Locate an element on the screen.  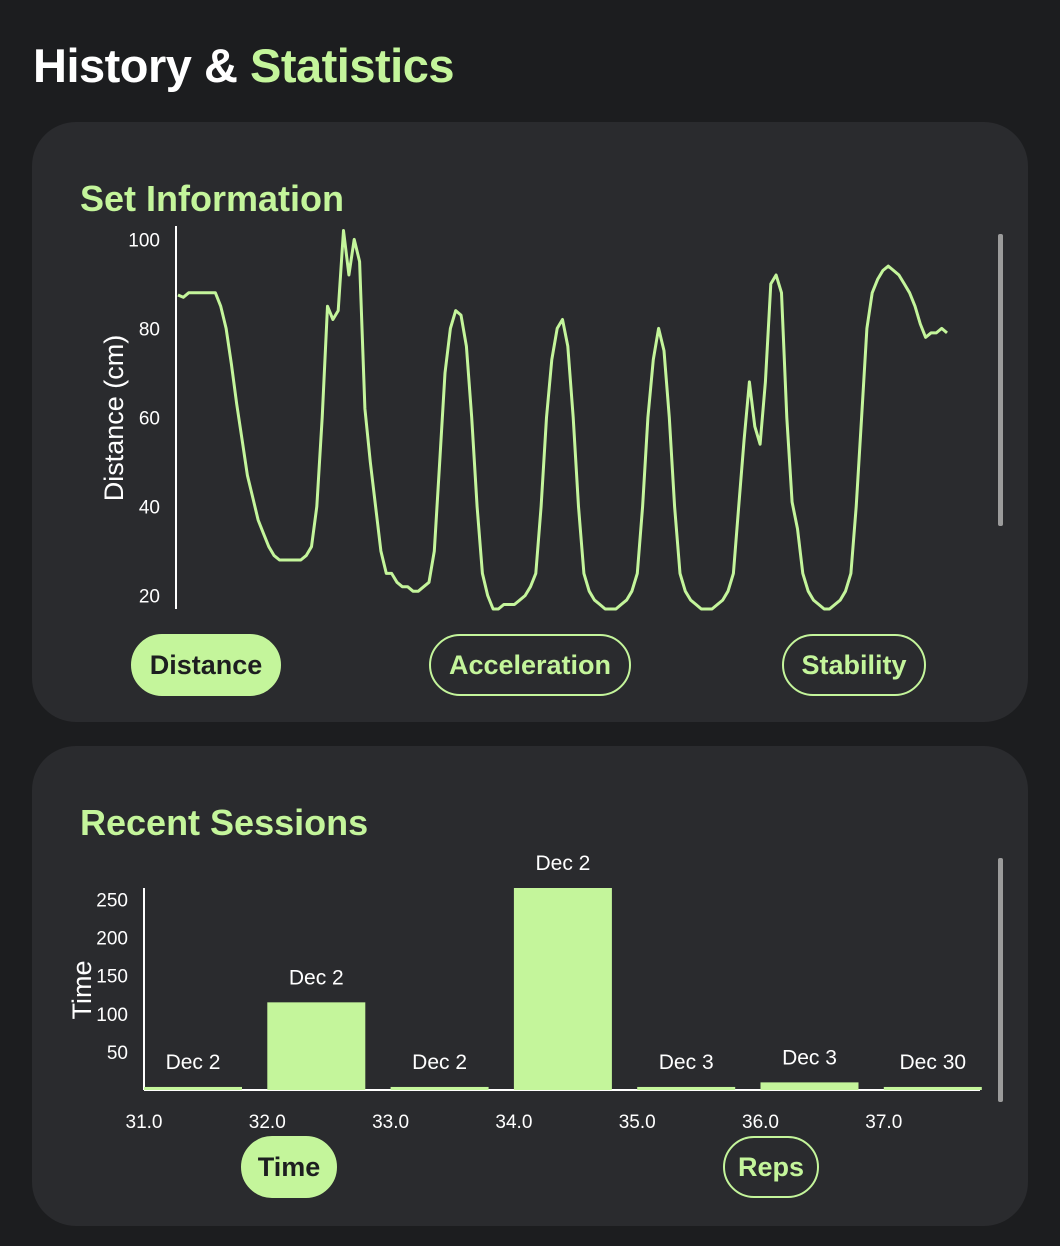
y-tick-label: 250 is located at coordinates (112, 900).